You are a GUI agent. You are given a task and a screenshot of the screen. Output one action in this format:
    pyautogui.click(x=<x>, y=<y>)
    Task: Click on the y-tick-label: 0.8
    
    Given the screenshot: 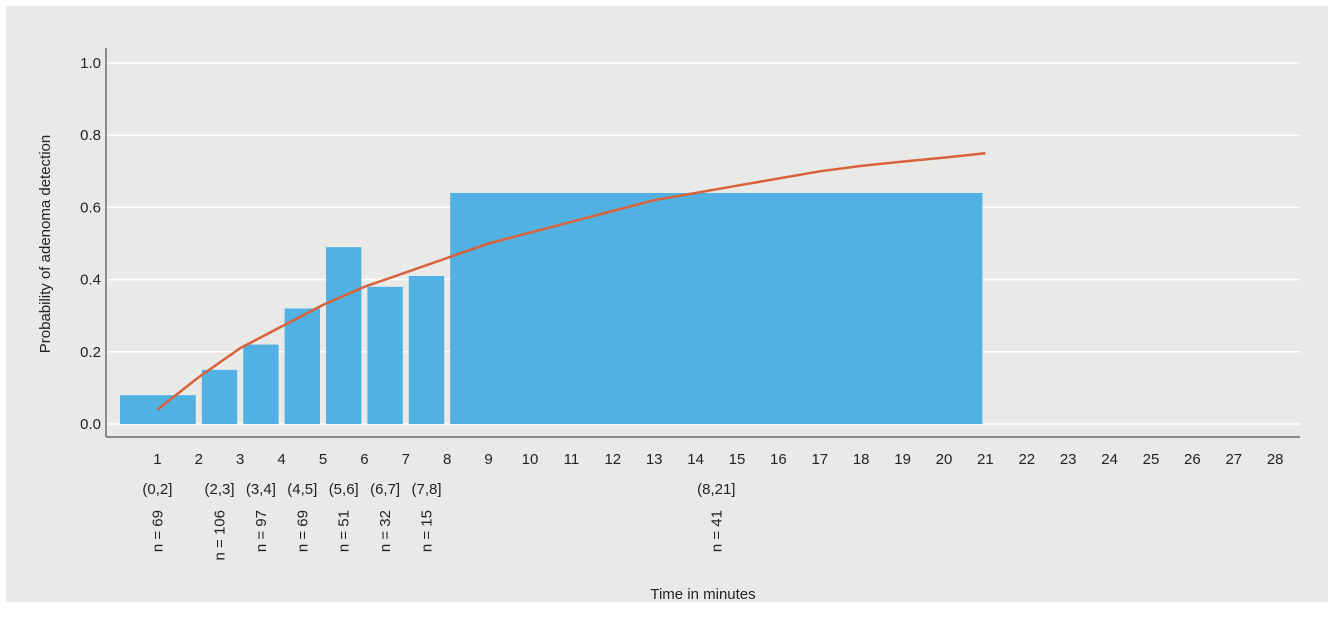 What is the action you would take?
    pyautogui.click(x=90, y=135)
    